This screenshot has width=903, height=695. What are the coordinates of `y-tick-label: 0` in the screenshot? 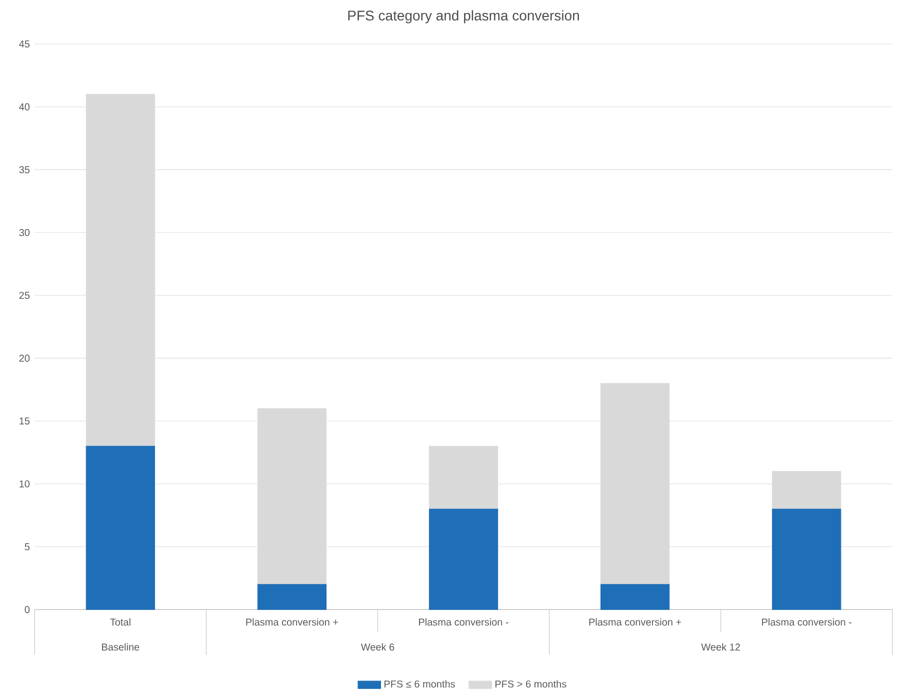 It's located at (27, 610).